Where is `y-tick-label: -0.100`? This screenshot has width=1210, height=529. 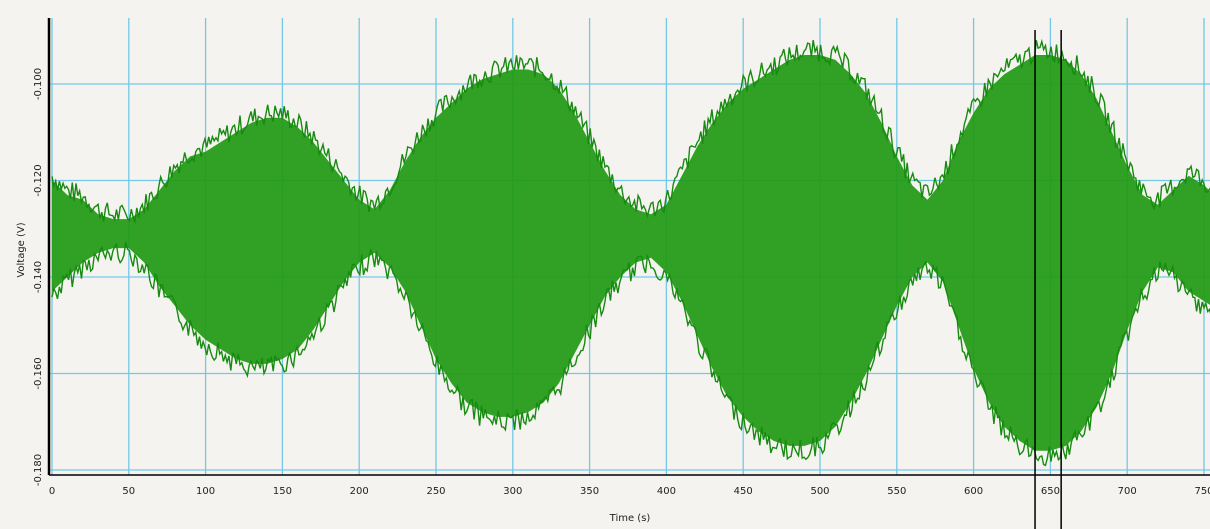 y-tick-label: -0.100 is located at coordinates (38, 84).